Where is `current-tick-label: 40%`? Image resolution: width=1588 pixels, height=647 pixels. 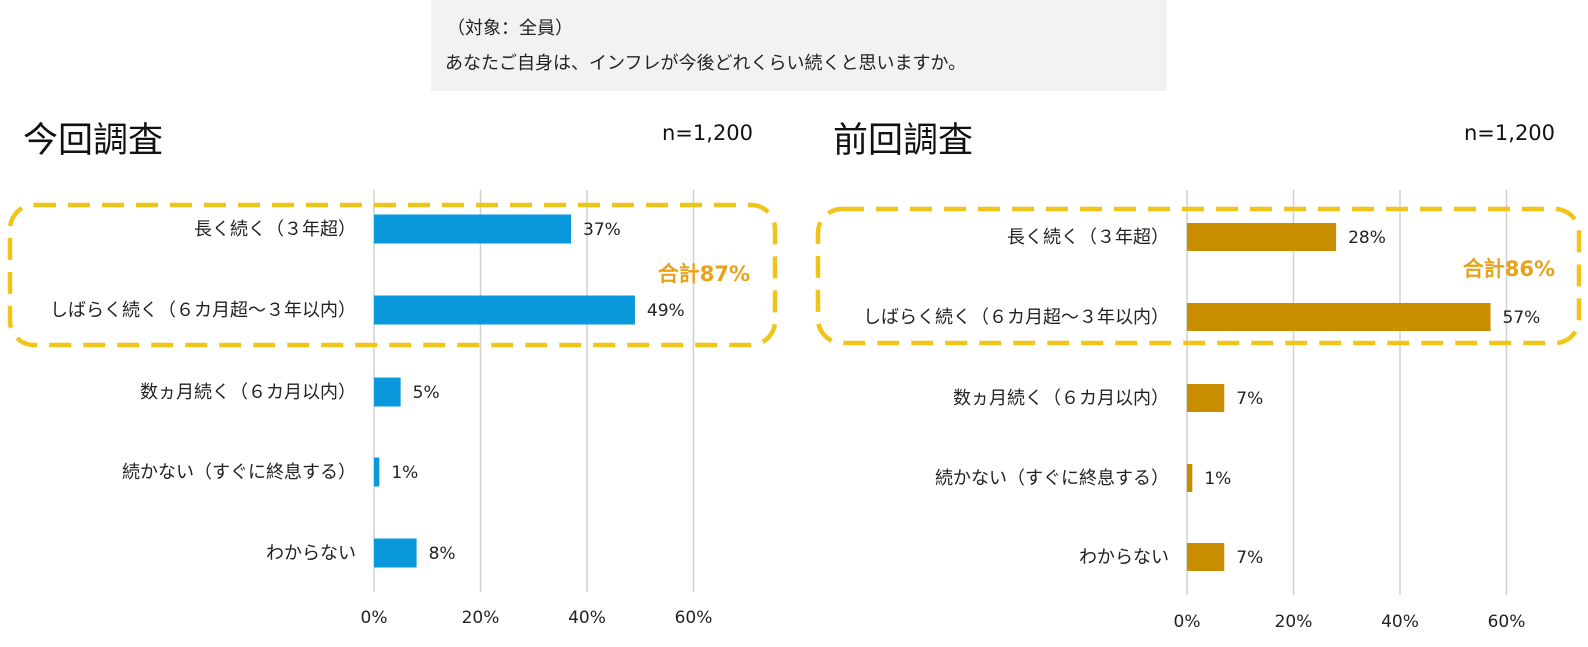
current-tick-label: 40% is located at coordinates (587, 618).